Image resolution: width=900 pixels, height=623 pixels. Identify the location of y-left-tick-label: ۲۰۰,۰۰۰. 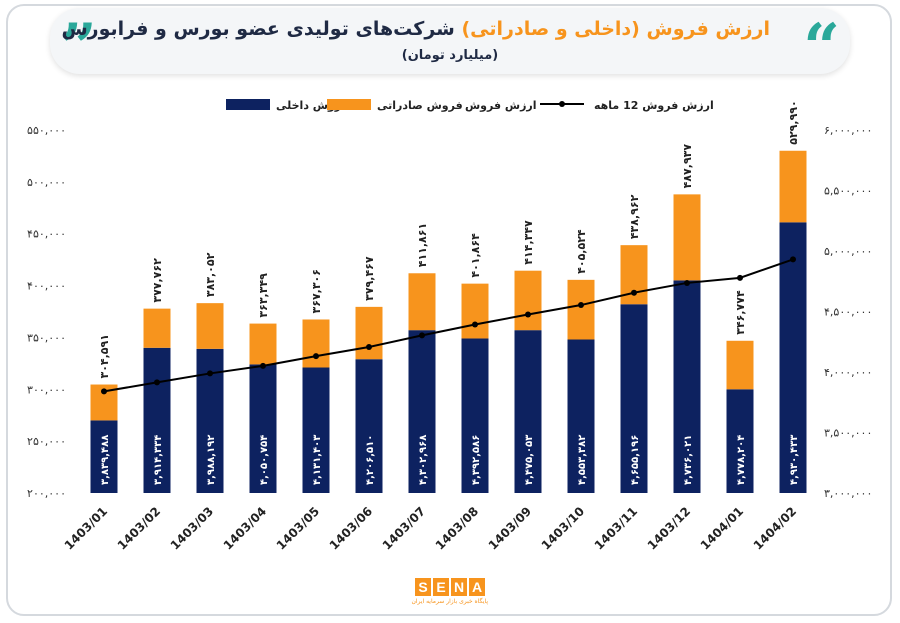
(46, 493).